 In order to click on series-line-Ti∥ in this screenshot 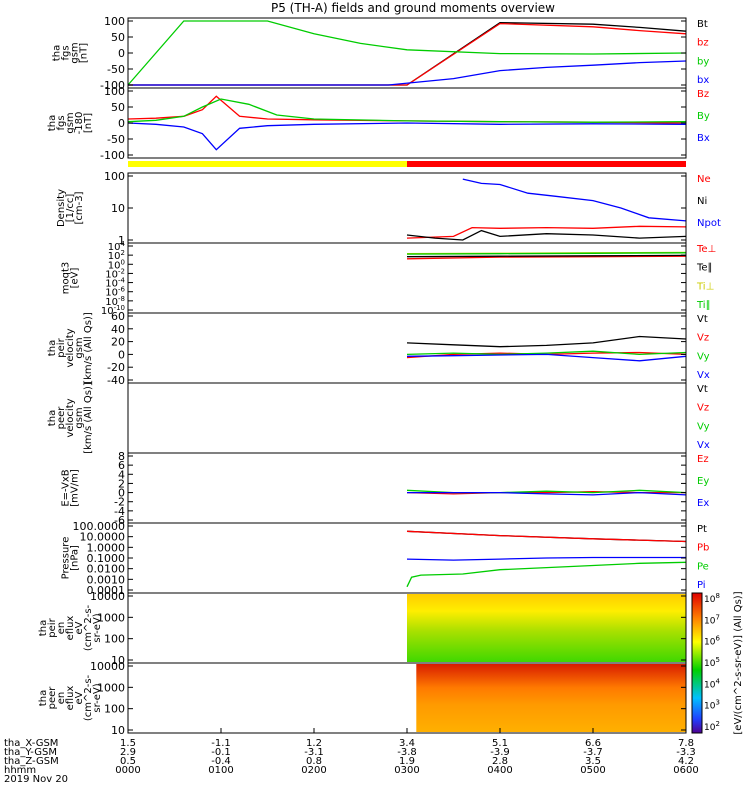, I will do `click(546, 253)`.